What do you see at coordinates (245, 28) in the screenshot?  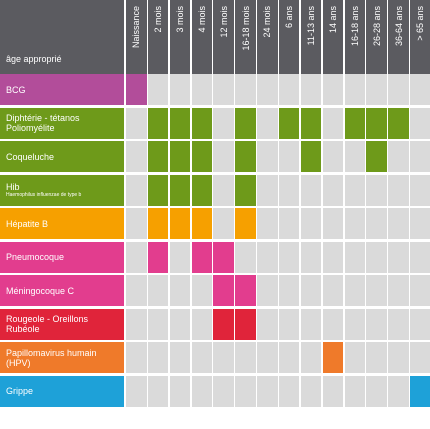 I see `column-header-label: 16-18 mois` at bounding box center [245, 28].